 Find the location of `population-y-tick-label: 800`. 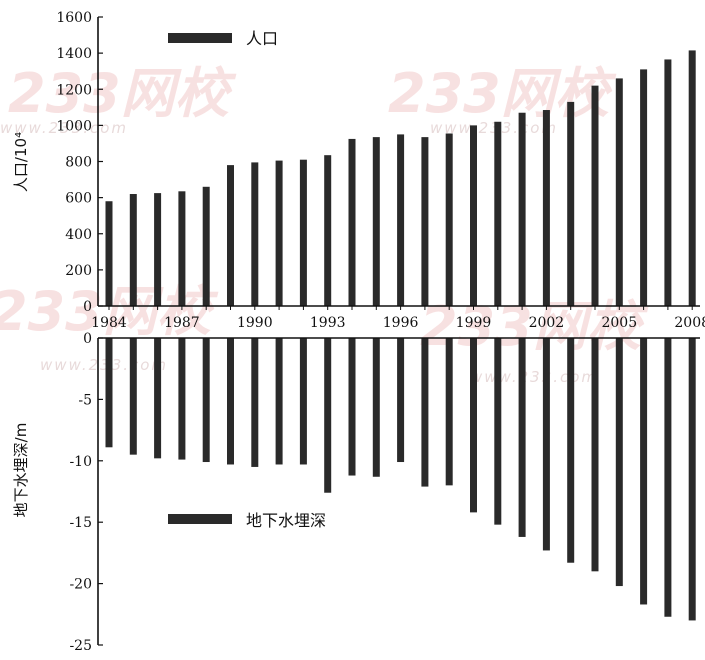

population-y-tick-label: 800 is located at coordinates (78, 163).